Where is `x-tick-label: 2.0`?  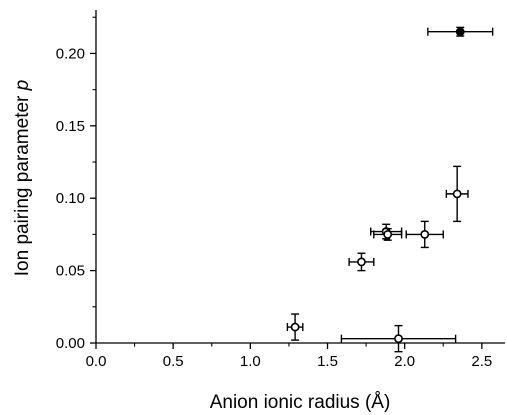
x-tick-label: 2.0 is located at coordinates (404, 361).